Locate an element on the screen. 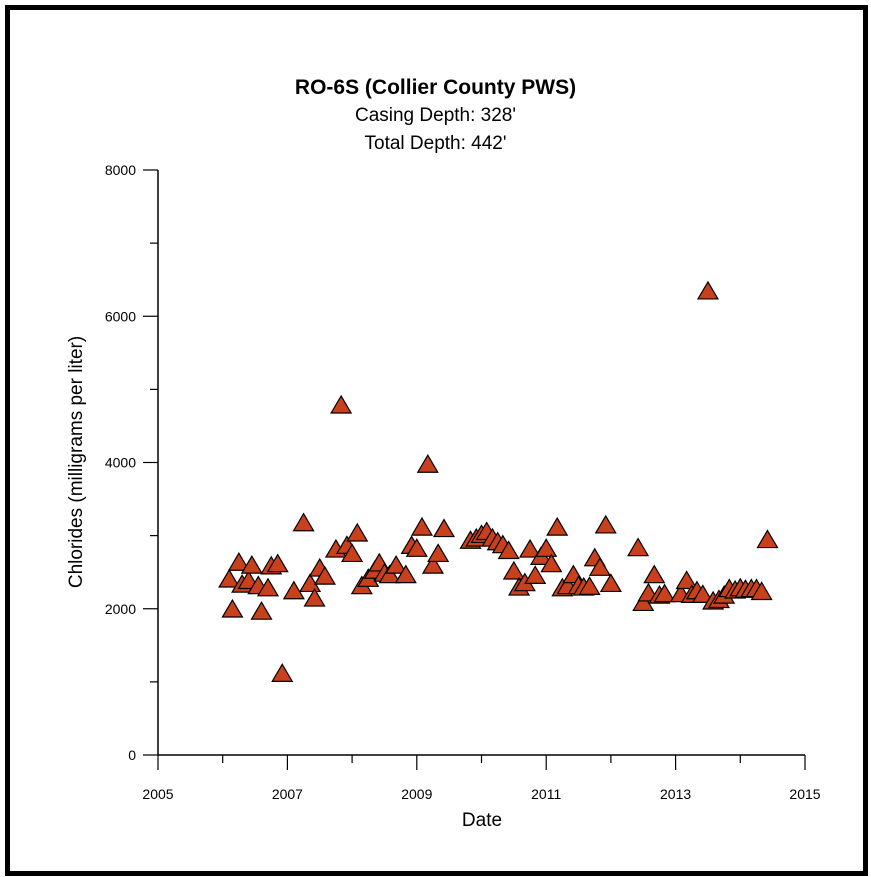 The height and width of the screenshot is (877, 871). x-tick-label: 2011 is located at coordinates (546, 794).